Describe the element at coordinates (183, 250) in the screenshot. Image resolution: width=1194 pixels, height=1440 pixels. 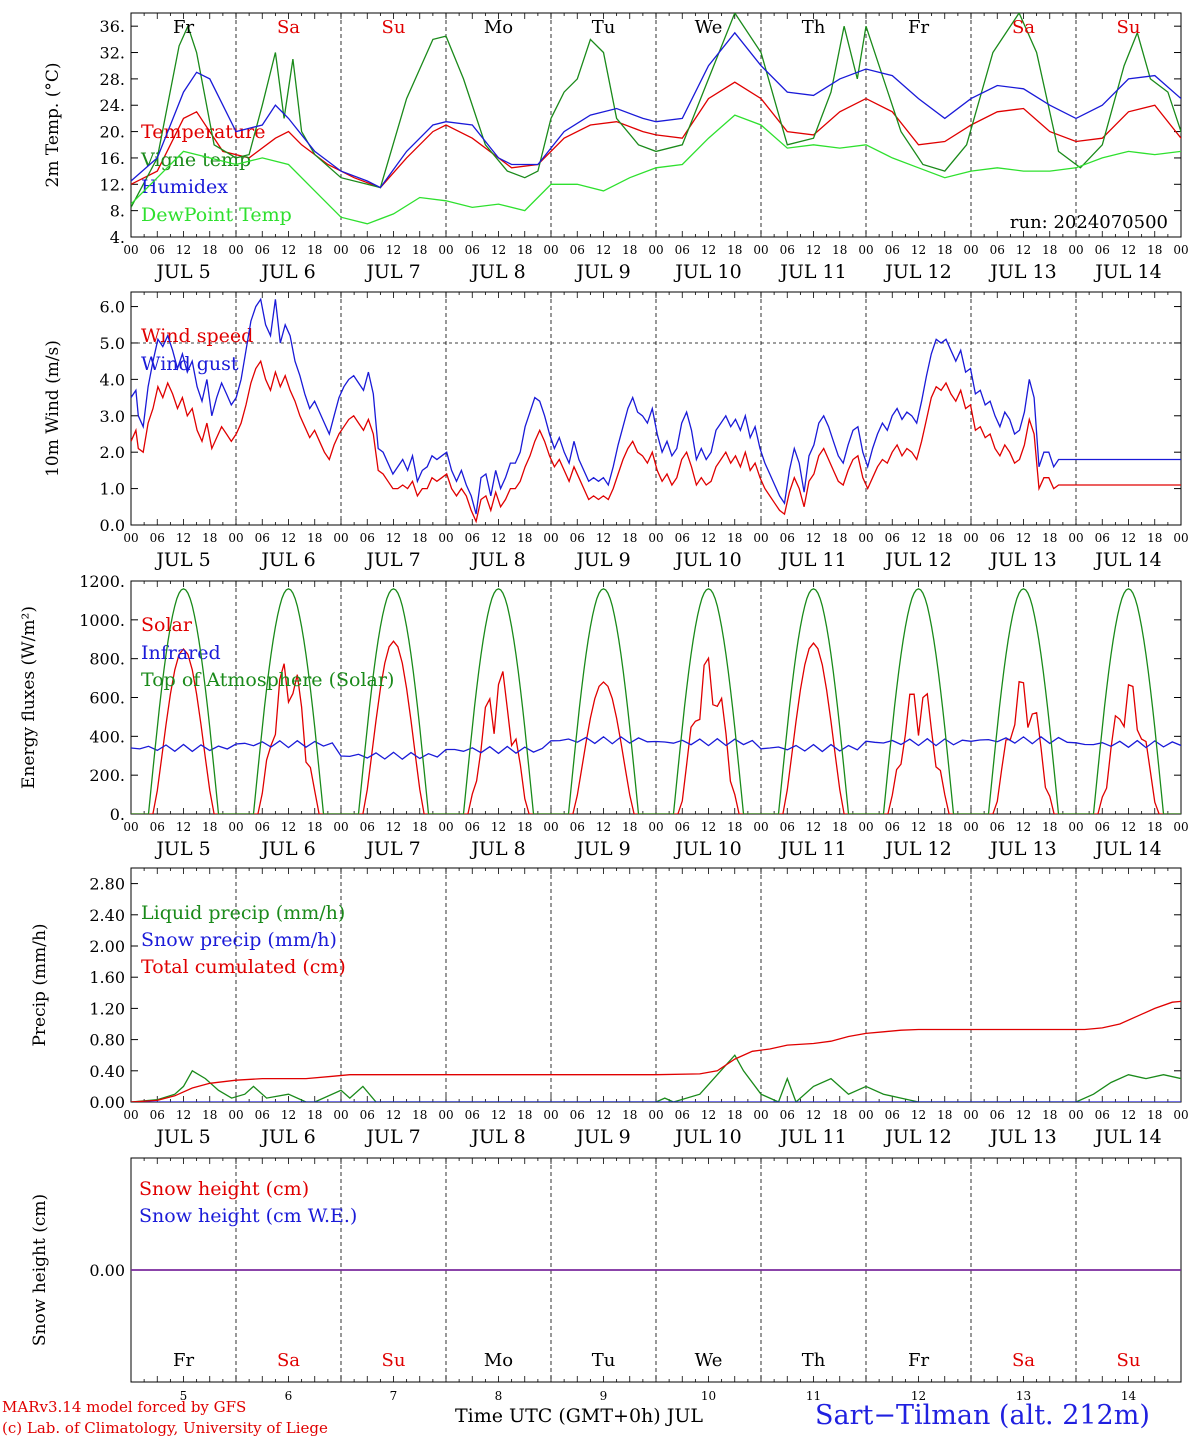
I see `temp-hour-label: 12` at that location.